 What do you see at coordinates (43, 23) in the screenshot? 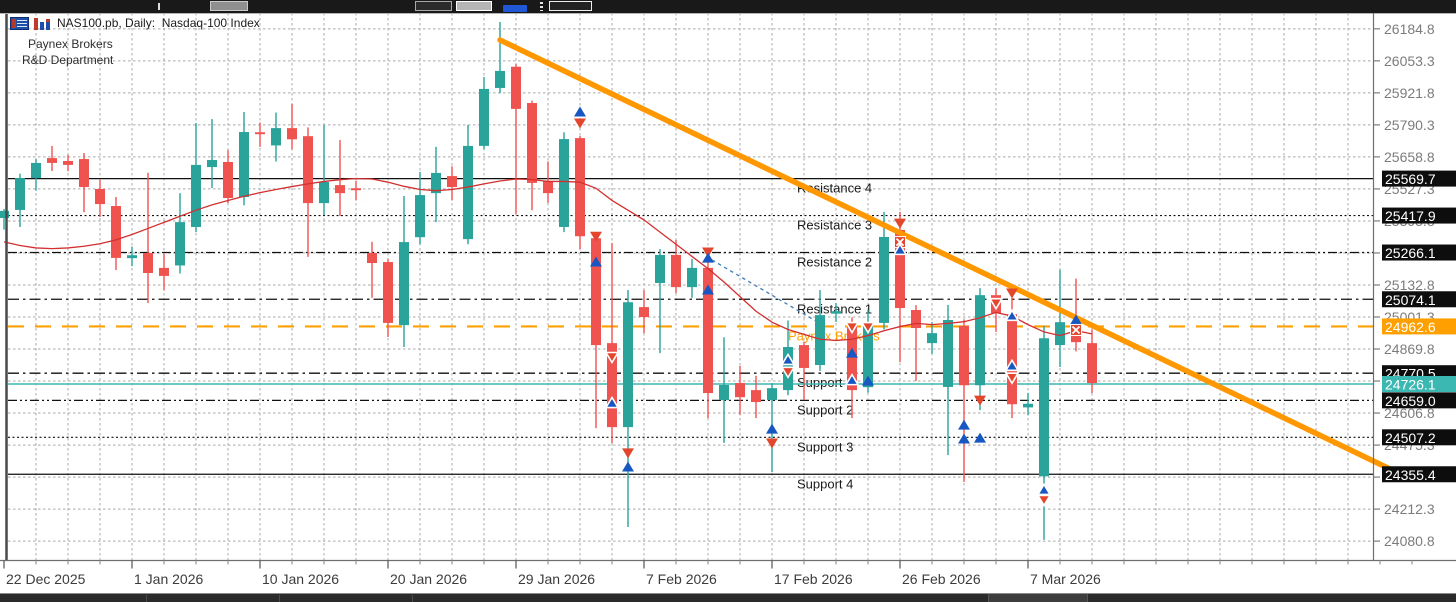
I see `bar-chart-icon` at bounding box center [43, 23].